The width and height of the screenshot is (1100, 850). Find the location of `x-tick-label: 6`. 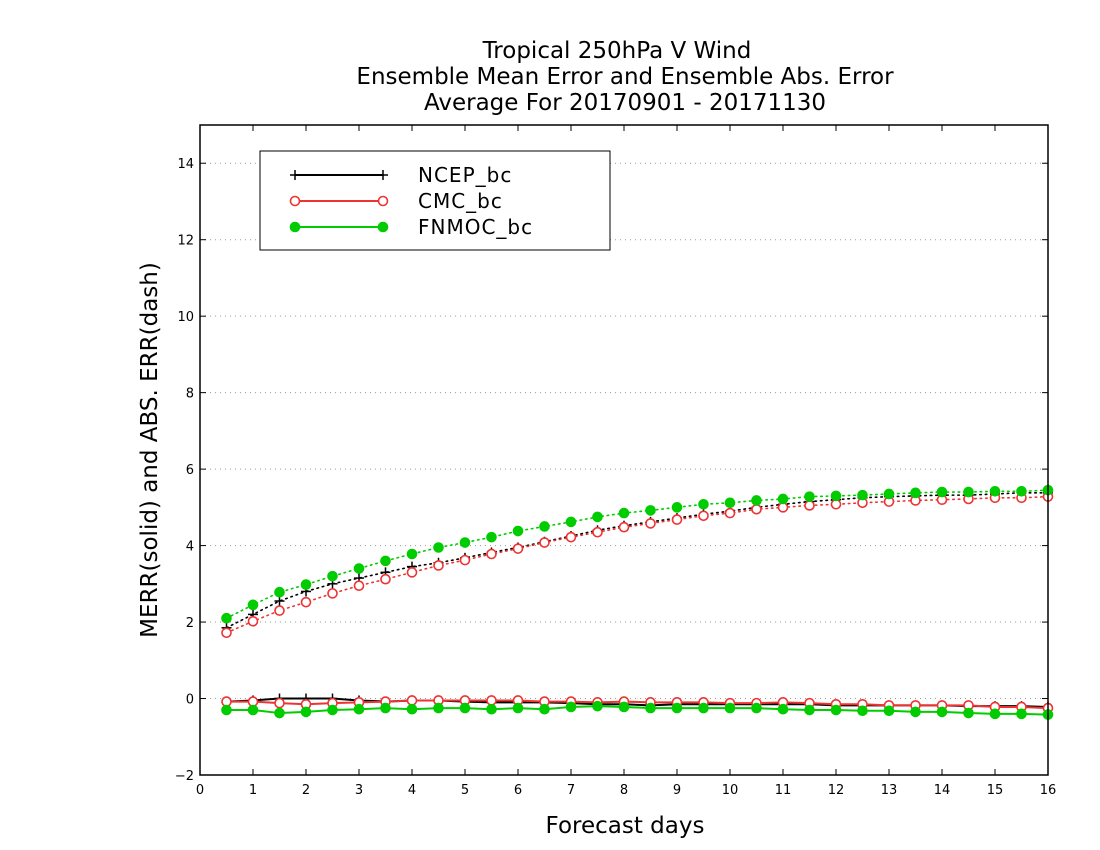

x-tick-label: 6 is located at coordinates (518, 790).